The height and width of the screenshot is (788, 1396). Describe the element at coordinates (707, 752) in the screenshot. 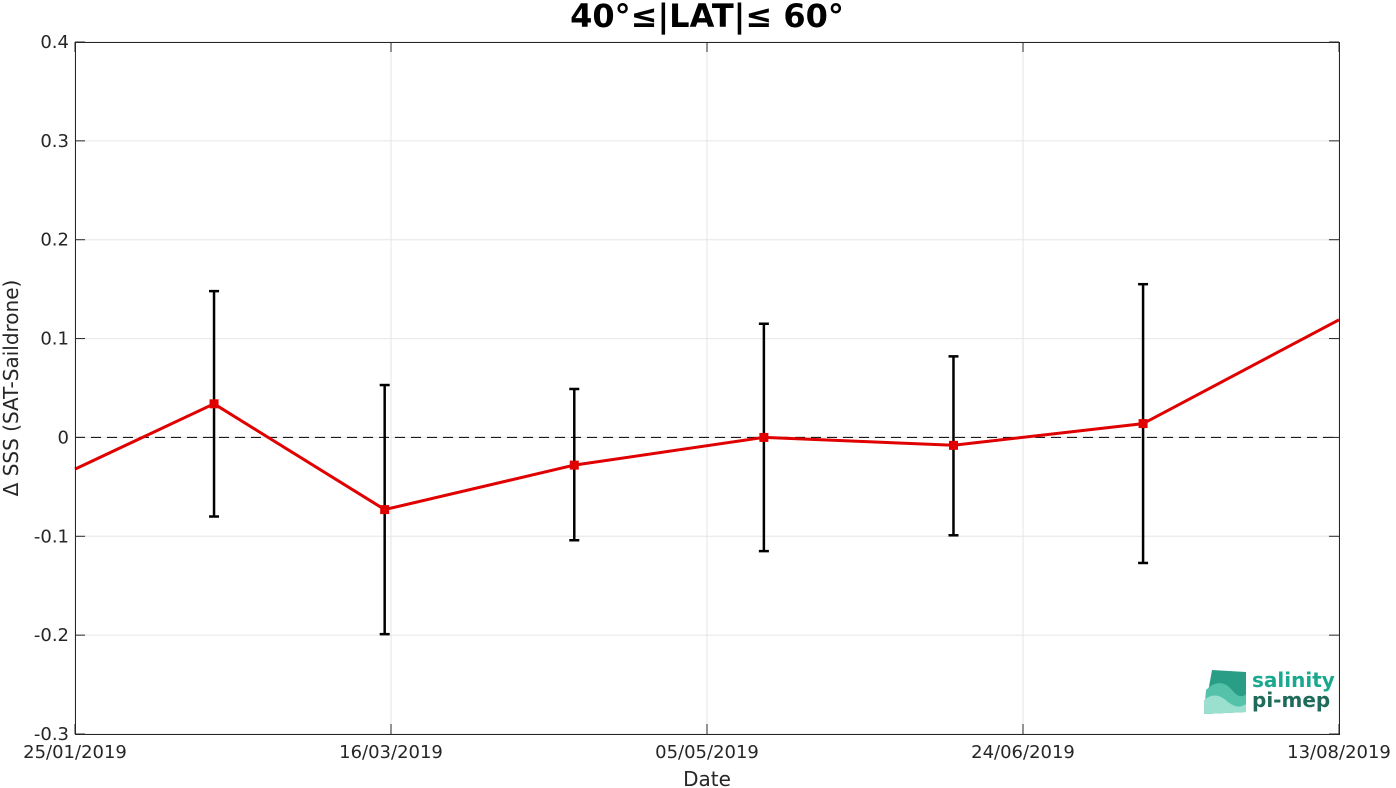

I see `x-tick-label: 05/05/2019` at that location.